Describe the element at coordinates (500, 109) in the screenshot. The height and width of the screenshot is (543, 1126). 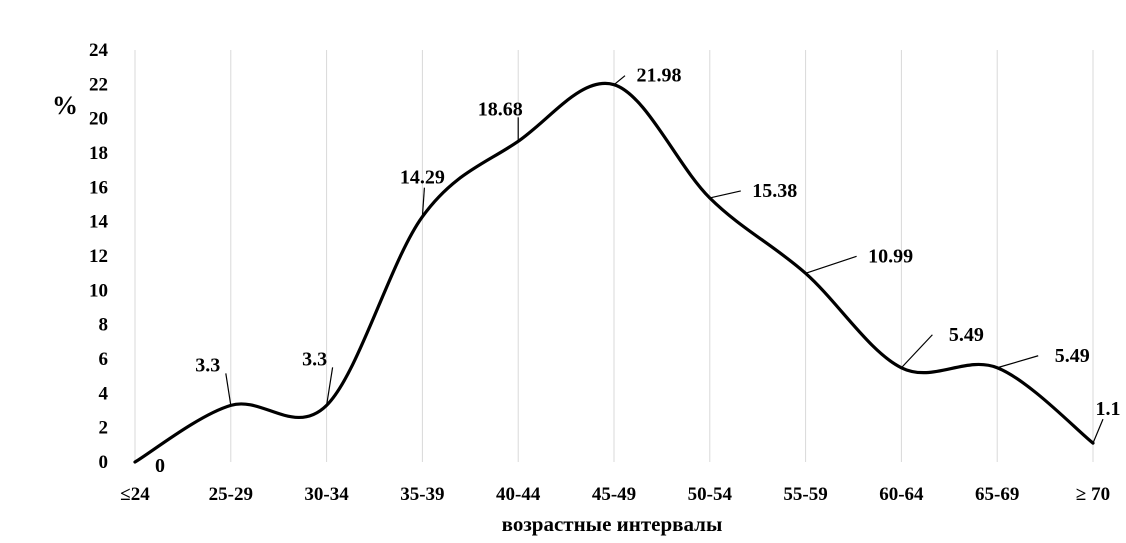
I see `data-label: 18.68` at that location.